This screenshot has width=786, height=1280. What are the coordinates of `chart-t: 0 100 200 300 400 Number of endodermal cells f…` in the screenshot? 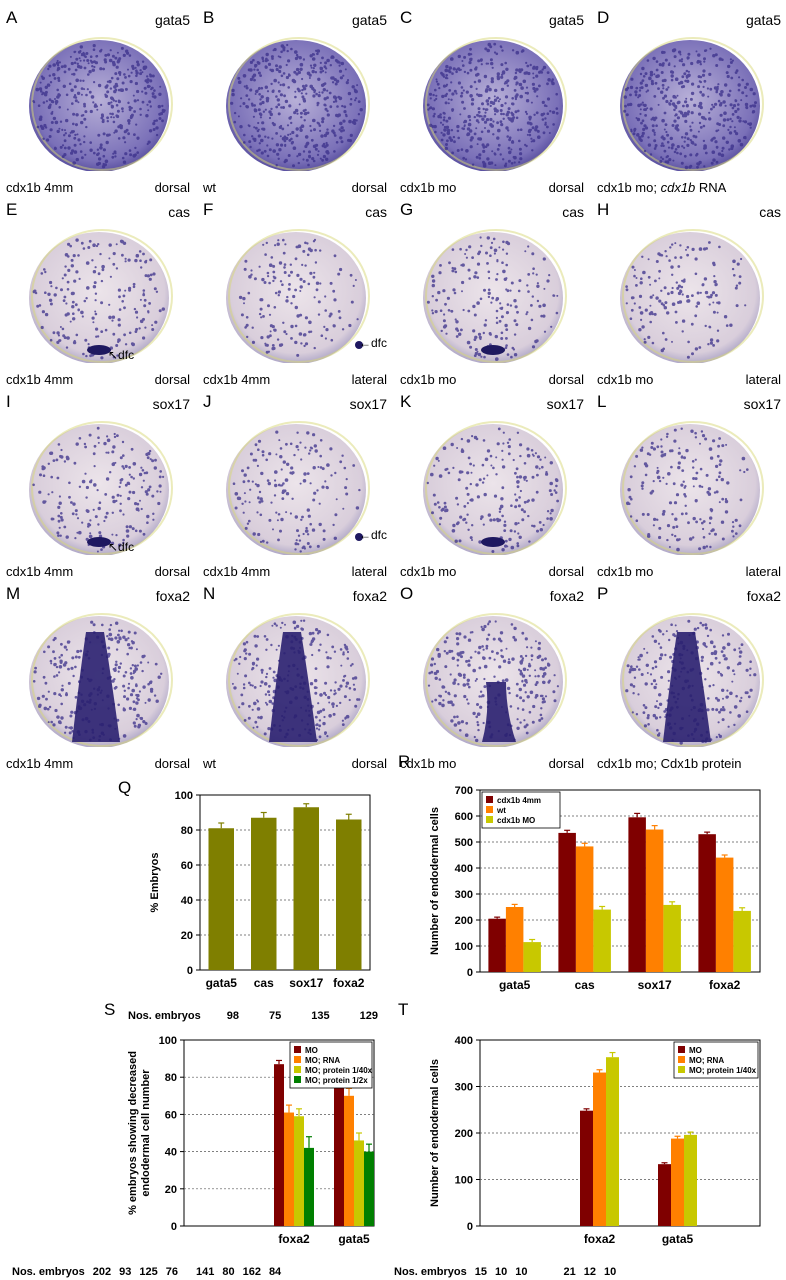 It's located at (590, 1137).